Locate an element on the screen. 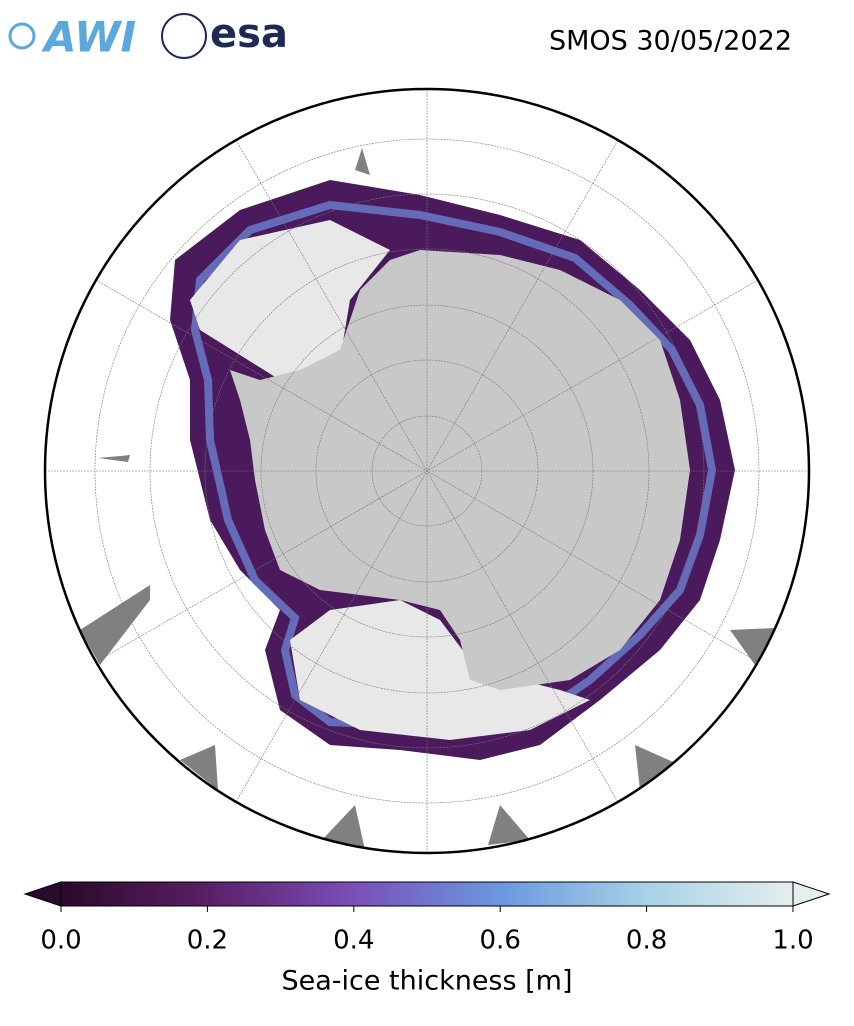 Image resolution: width=854 pixels, height=1026 pixels. colorbar-label: Sea-ice thickness [m] is located at coordinates (426, 981).